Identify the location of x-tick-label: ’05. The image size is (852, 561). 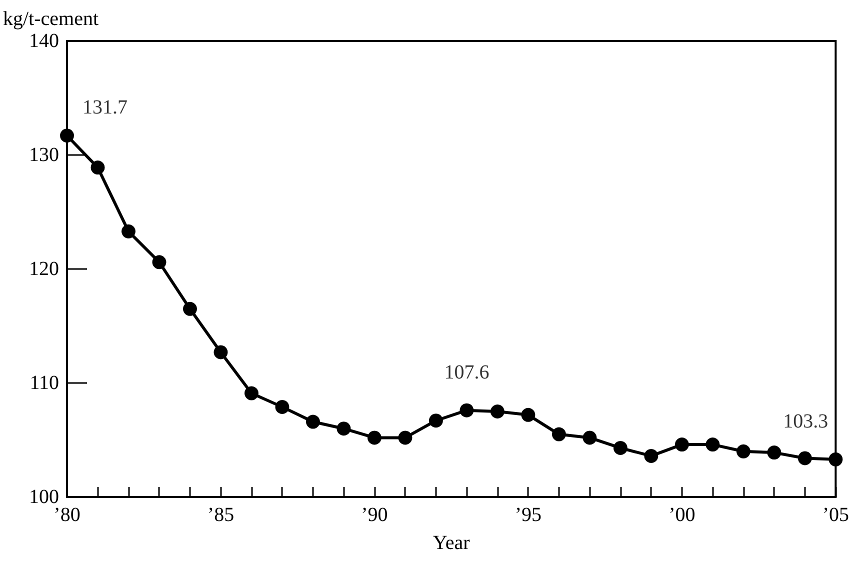
(836, 515).